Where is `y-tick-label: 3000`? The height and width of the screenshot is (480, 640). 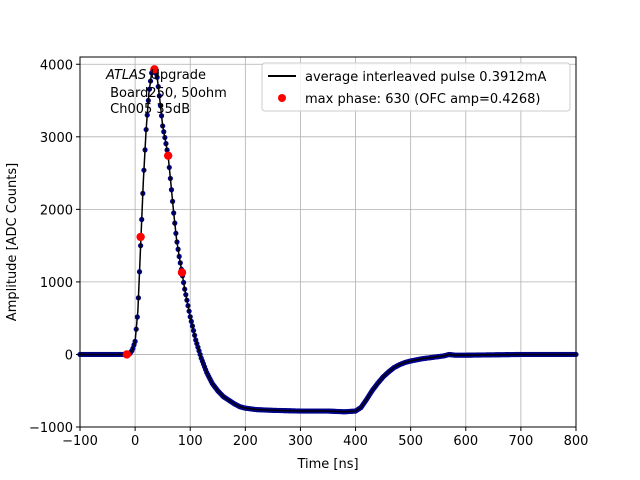 y-tick-label: 3000 is located at coordinates (56, 138).